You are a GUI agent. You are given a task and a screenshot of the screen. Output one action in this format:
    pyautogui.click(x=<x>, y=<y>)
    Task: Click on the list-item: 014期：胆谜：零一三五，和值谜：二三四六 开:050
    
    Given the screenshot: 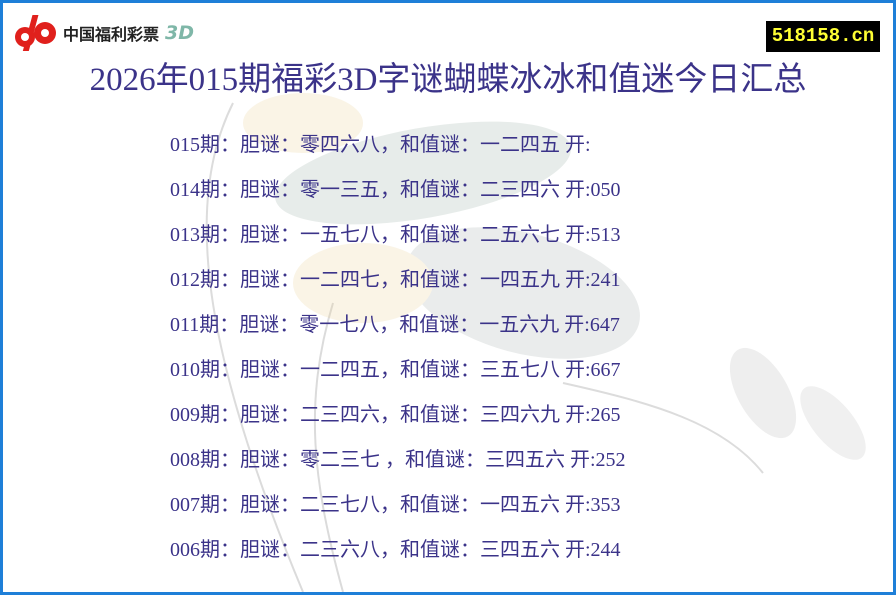 What is the action you would take?
    pyautogui.click(x=395, y=190)
    